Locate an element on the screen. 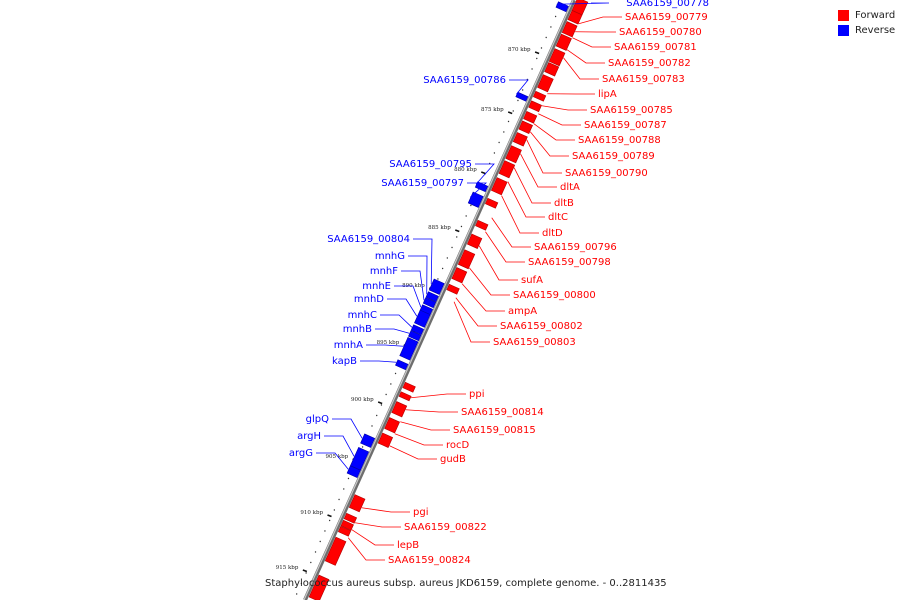 The width and height of the screenshot is (900, 600). forward-gene-label: SAA6159_00789 is located at coordinates (613, 156).